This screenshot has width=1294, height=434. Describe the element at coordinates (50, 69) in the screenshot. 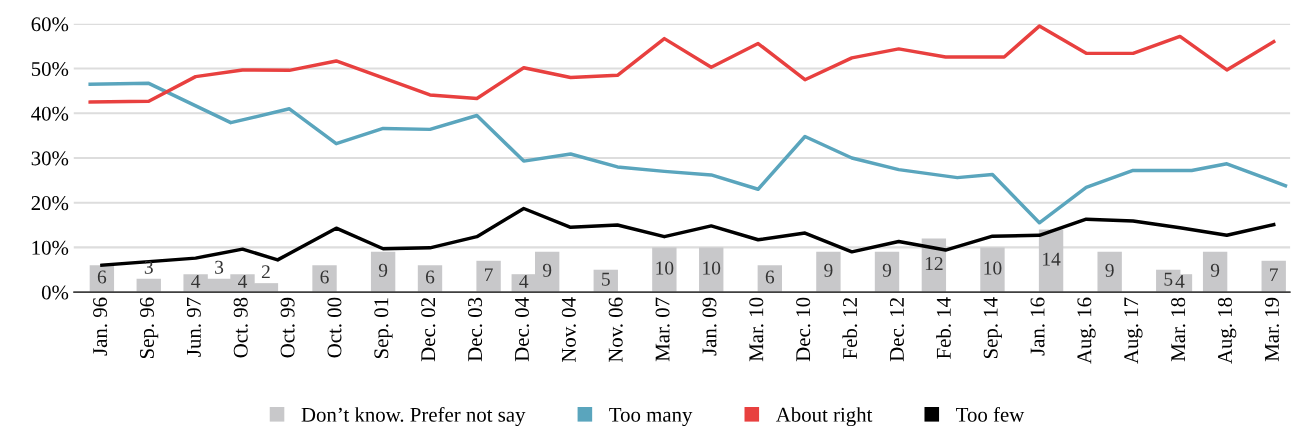

I see `y-tick-label: 50%` at that location.